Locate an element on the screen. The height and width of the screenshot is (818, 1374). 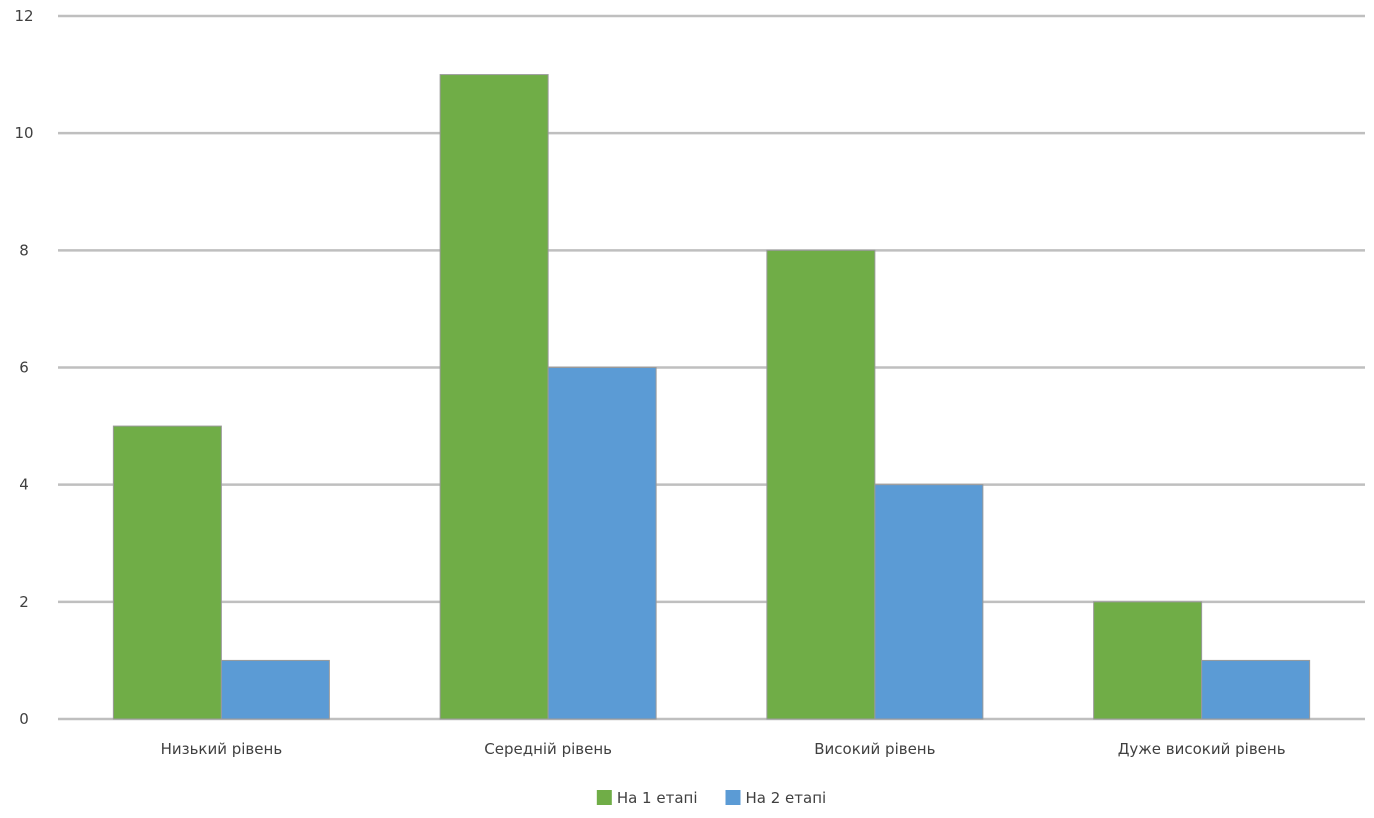
y-tick-label: 4 is located at coordinates (24, 485).